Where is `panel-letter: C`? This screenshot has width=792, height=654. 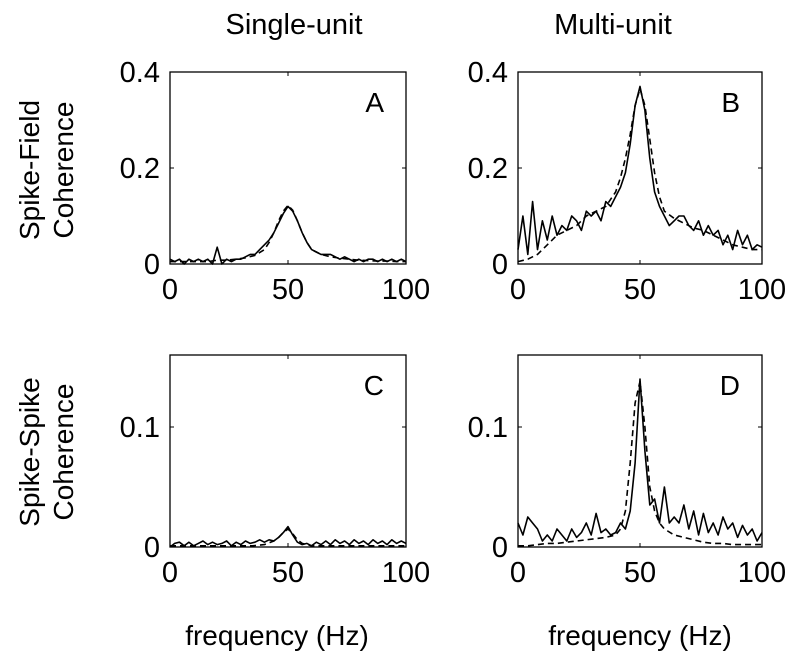
panel-letter: C is located at coordinates (374, 385).